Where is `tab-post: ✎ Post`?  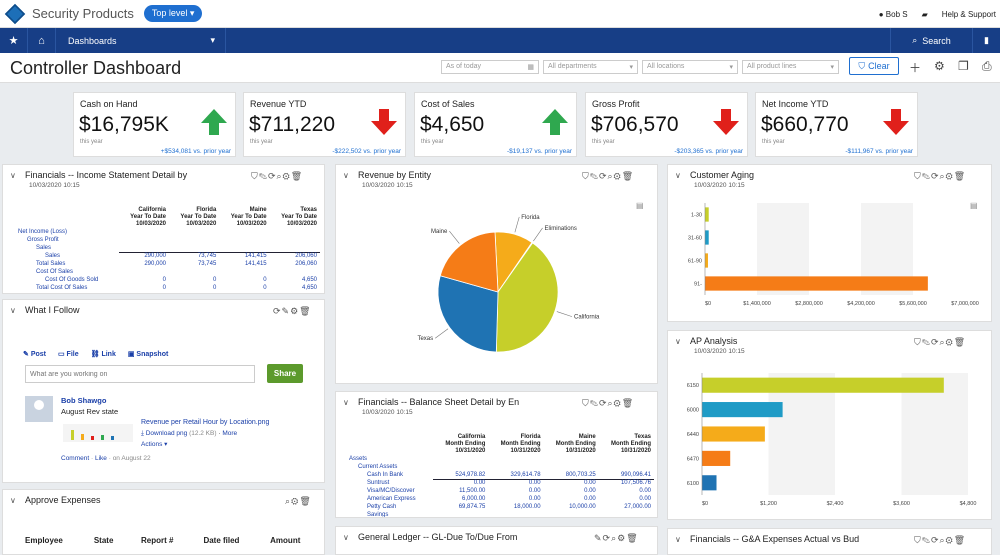 tab-post: ✎ Post is located at coordinates (34, 354).